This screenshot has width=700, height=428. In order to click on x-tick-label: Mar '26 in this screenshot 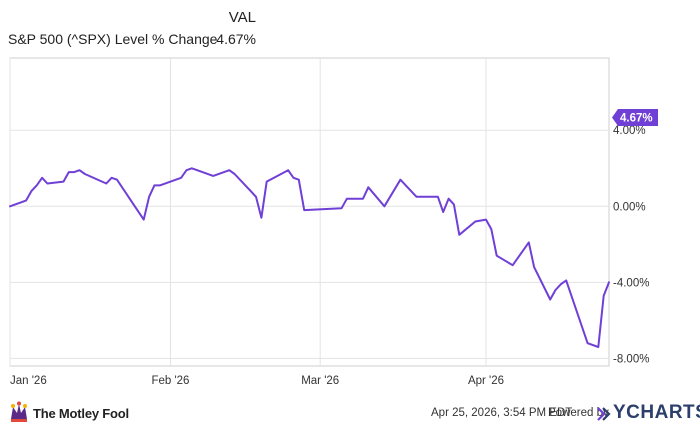, I will do `click(320, 381)`.